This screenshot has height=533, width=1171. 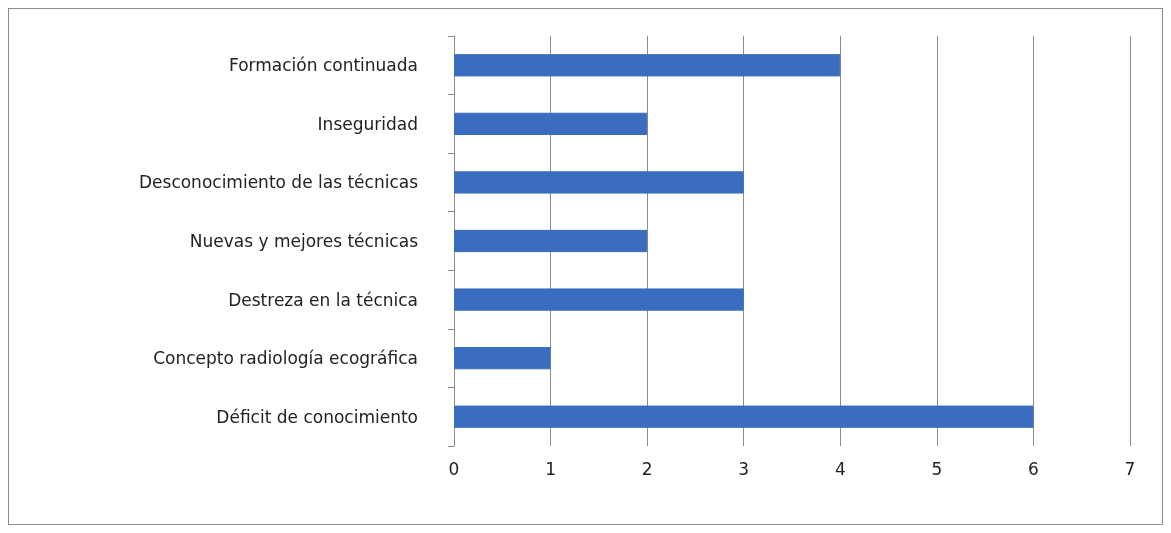 I want to click on x-tick-label: 7, so click(x=1130, y=468).